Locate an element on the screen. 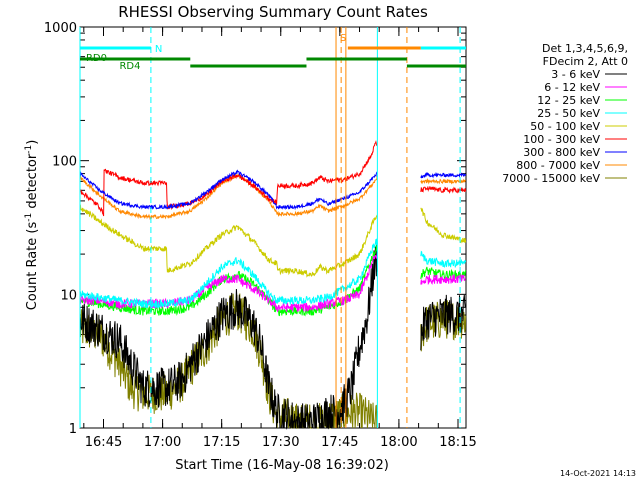 The height and width of the screenshot is (480, 640). x-tick-label: 16:45 is located at coordinates (103, 442).